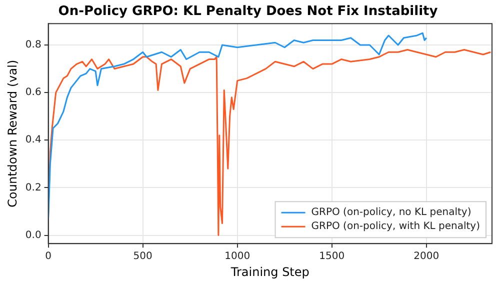  What do you see at coordinates (33, 92) in the screenshot?
I see `y-tick-label: 0.6` at bounding box center [33, 92].